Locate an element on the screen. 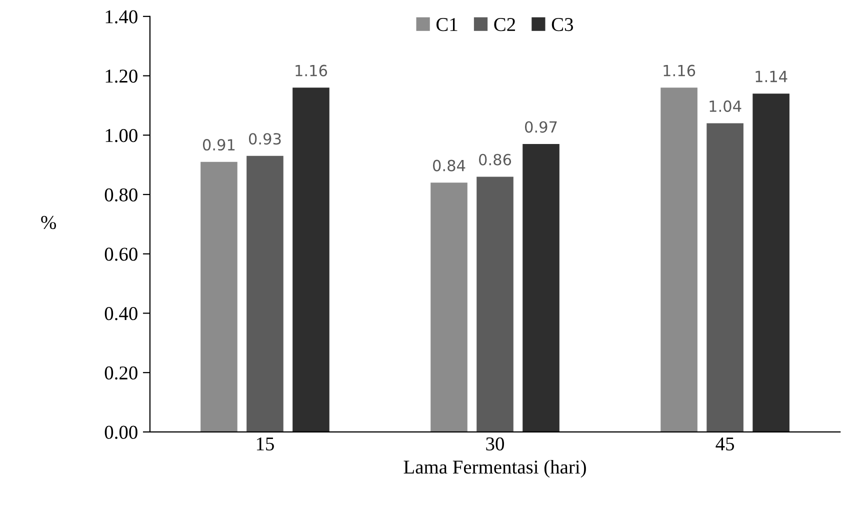 The width and height of the screenshot is (852, 513). y-tick-label: 1.20 is located at coordinates (122, 76).